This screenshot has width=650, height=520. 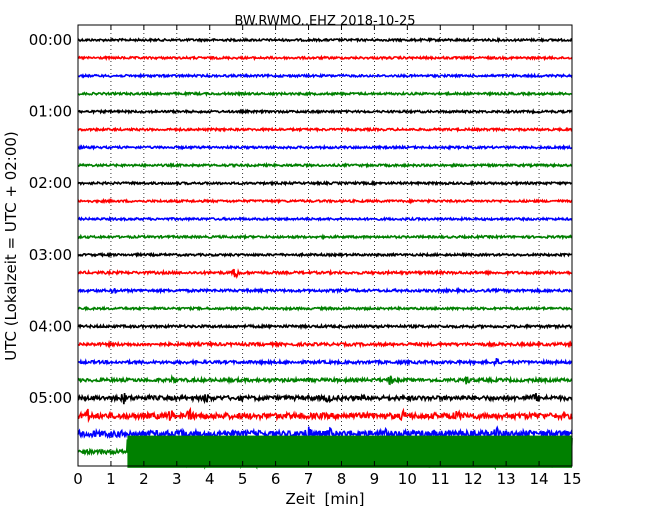 What do you see at coordinates (473, 479) in the screenshot?
I see `x-tick-label: 12` at bounding box center [473, 479].